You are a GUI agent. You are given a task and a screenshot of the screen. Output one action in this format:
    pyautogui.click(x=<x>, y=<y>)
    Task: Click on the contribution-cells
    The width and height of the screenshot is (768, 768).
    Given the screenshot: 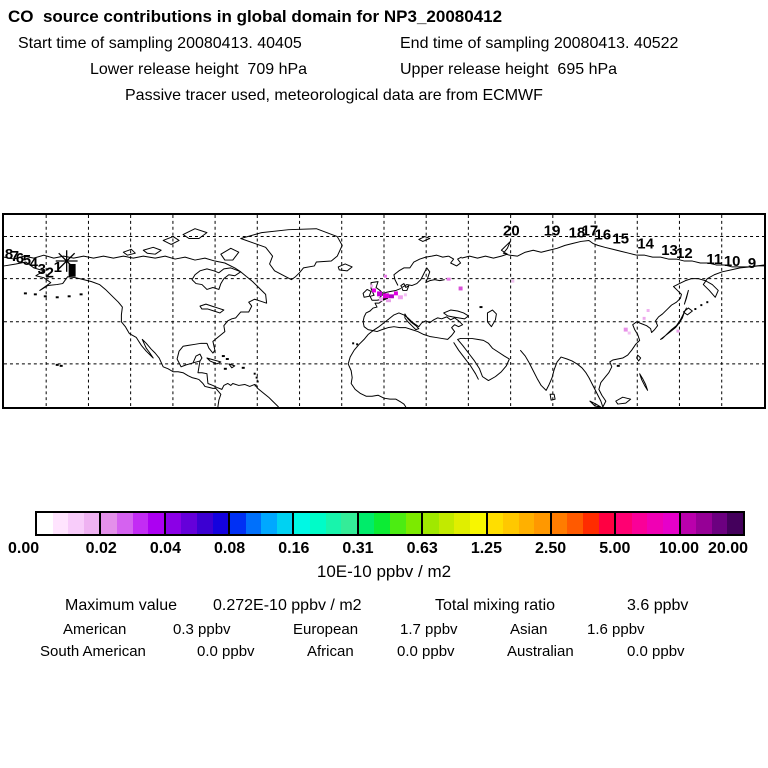 What is the action you would take?
    pyautogui.click(x=525, y=304)
    